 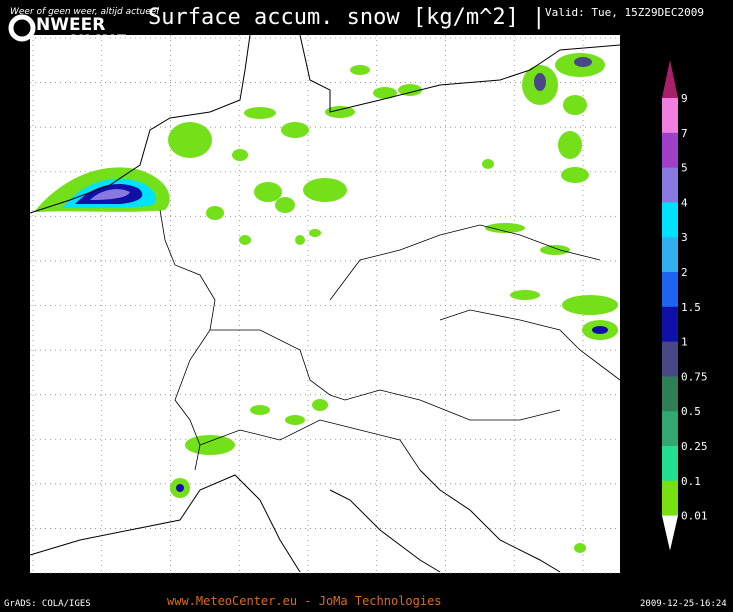 What do you see at coordinates (684, 272) in the screenshot?
I see `colorbar-label: 2` at bounding box center [684, 272].